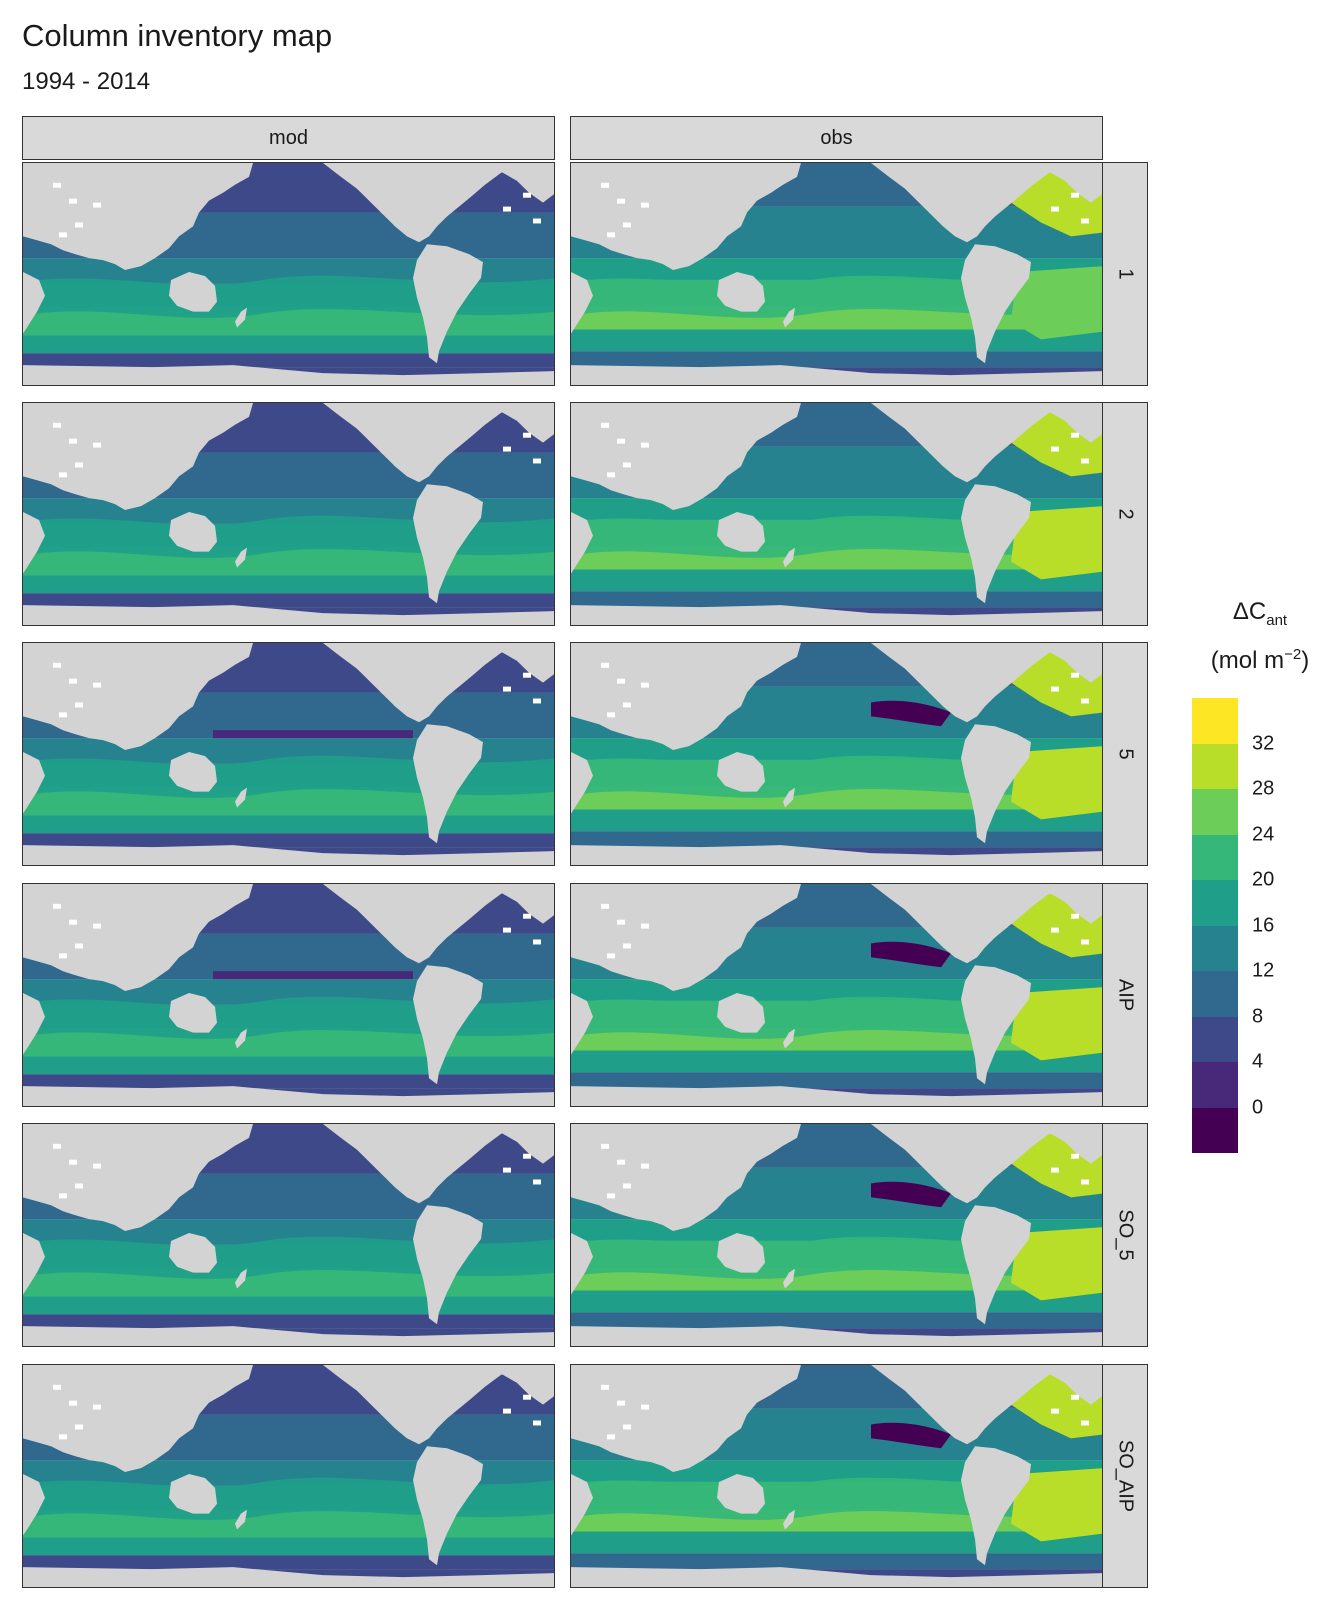 This screenshot has height=1612, width=1344. I want to click on legend-tick-label: 4, so click(1258, 1061).